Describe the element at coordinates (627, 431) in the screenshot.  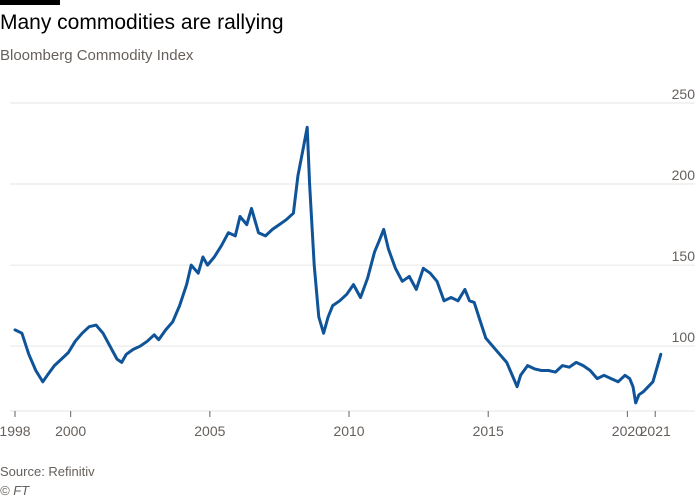
I see `x-tick-label: 2020` at that location.